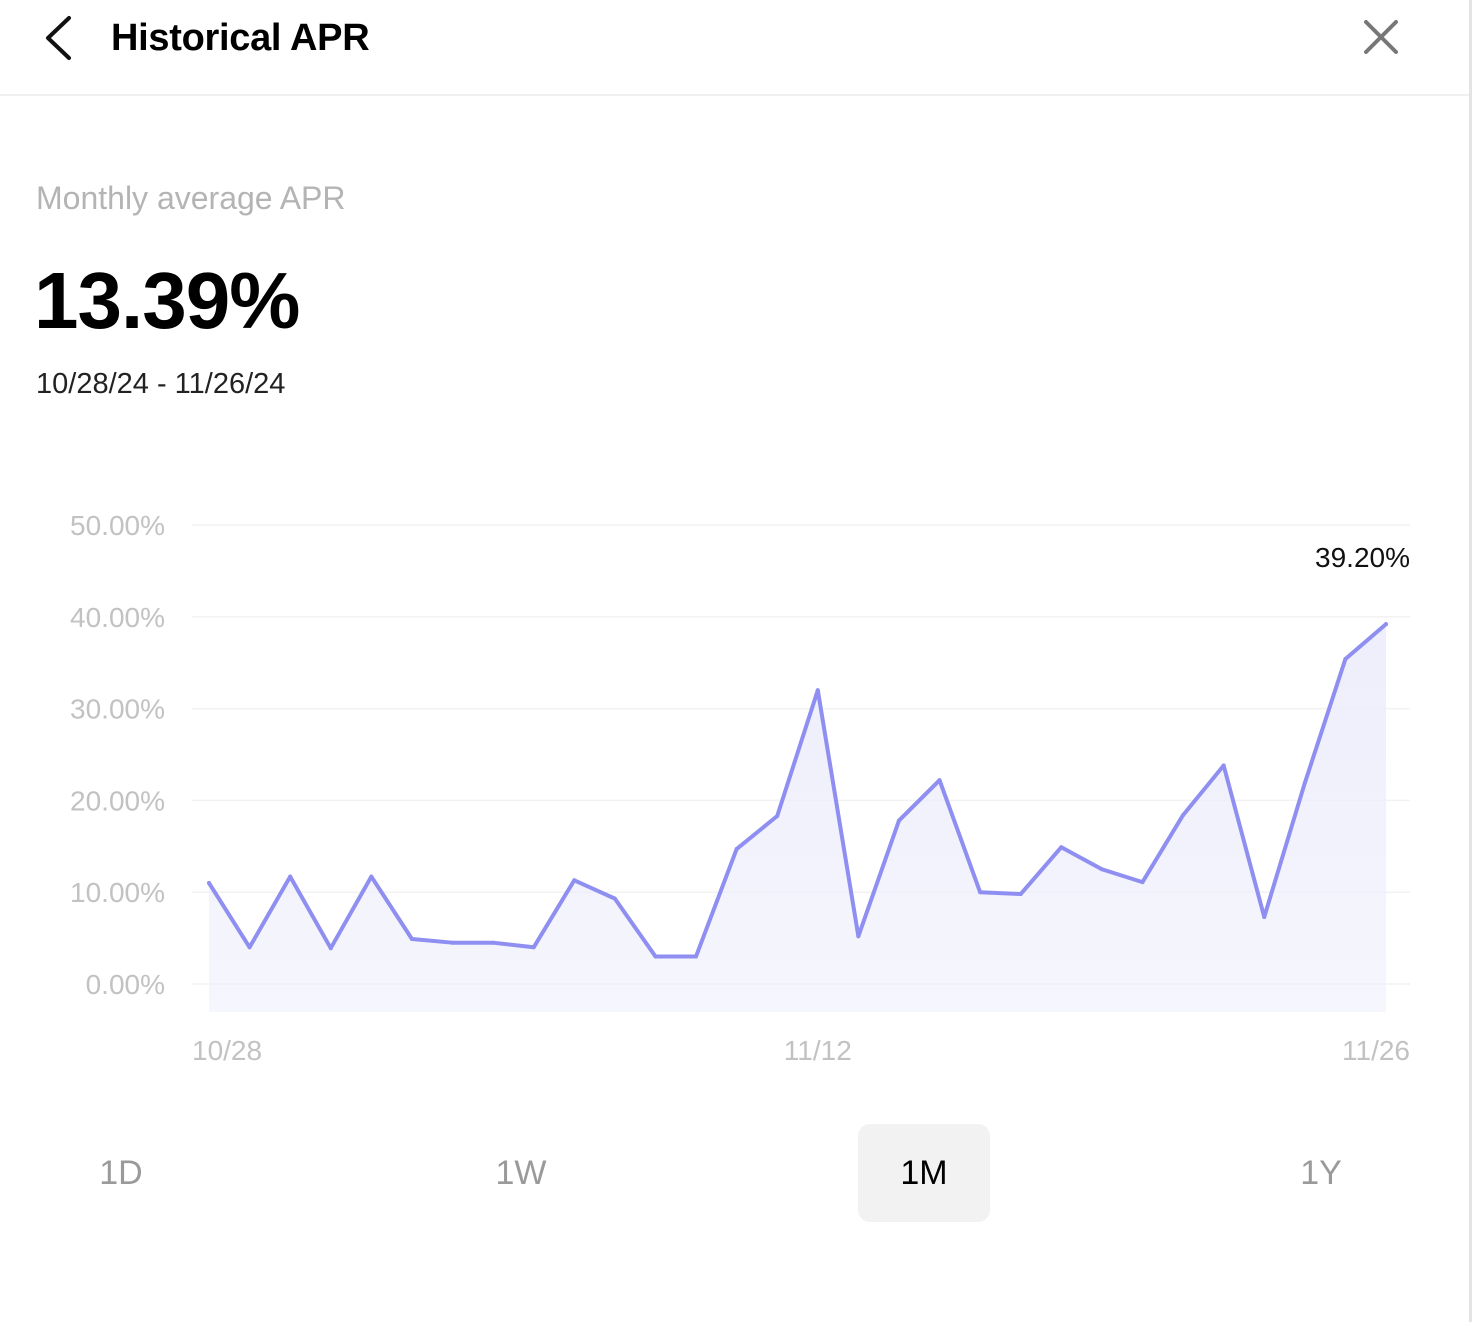  What do you see at coordinates (924, 1173) in the screenshot?
I see `range-tab-1m: 1M` at bounding box center [924, 1173].